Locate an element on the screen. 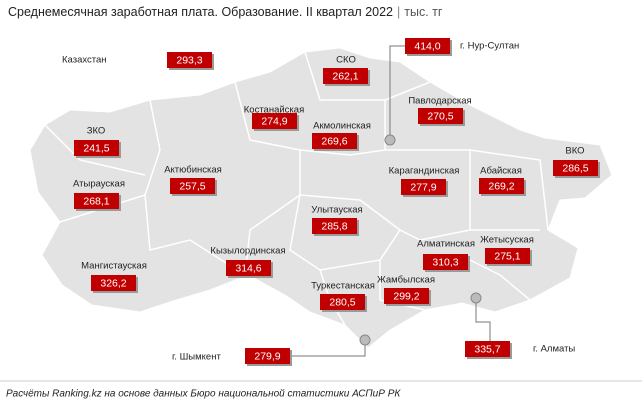  region-name: Костанайская is located at coordinates (274, 110).